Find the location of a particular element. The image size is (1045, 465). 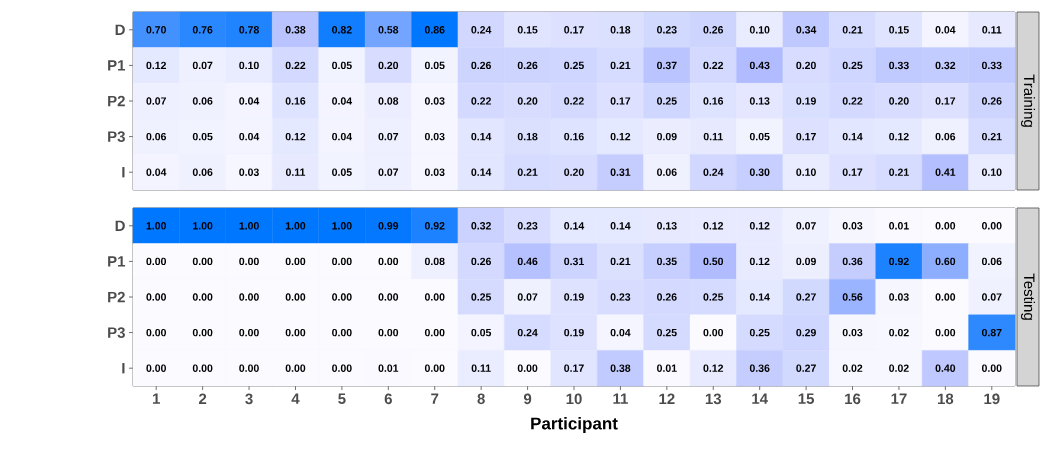

y-tick-label: P1 is located at coordinates (117, 261).